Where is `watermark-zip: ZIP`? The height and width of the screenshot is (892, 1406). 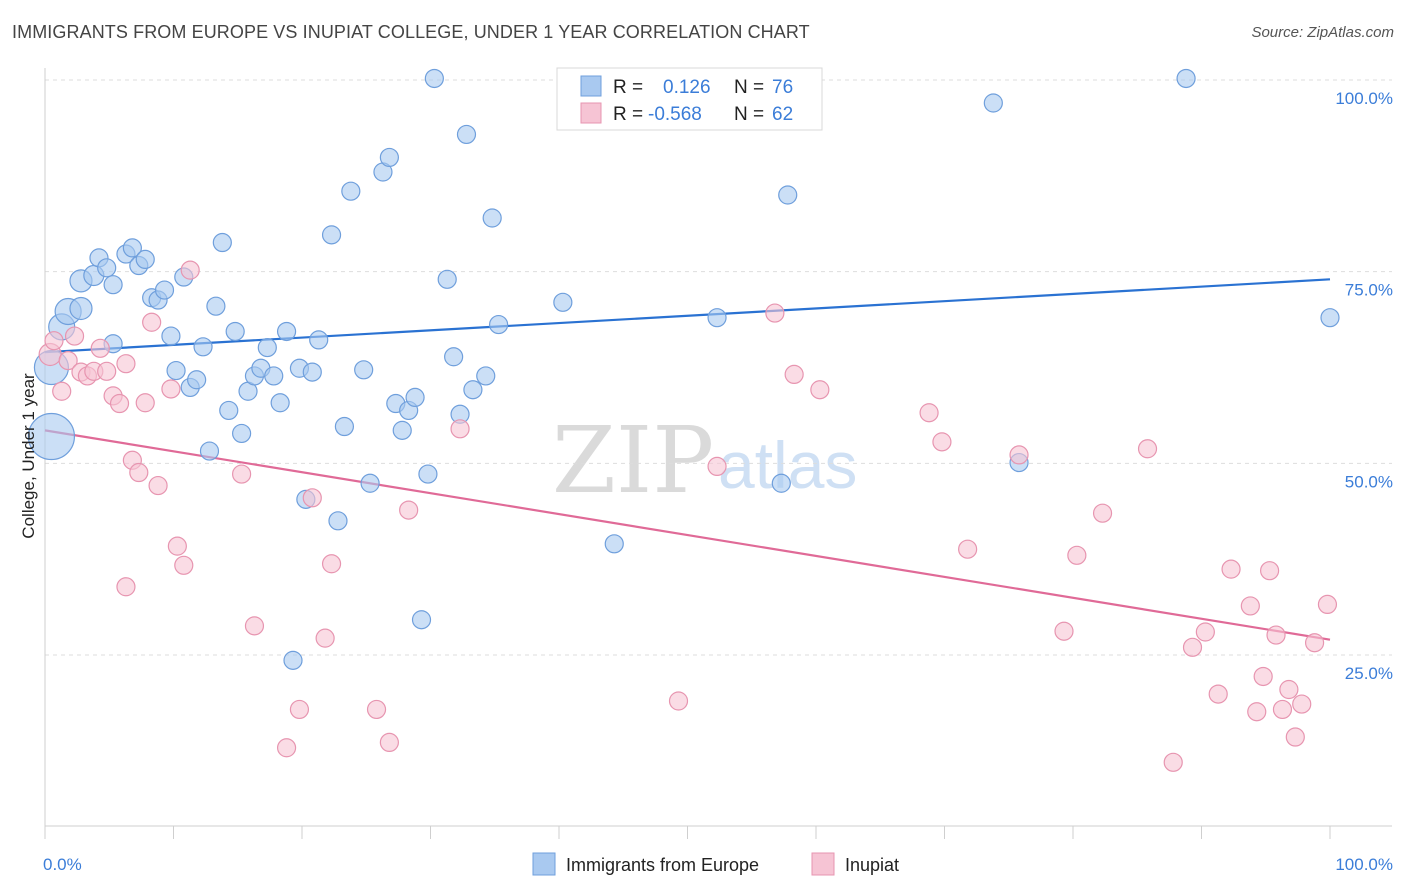
watermark-zip: ZIP is located at coordinates (633, 460).